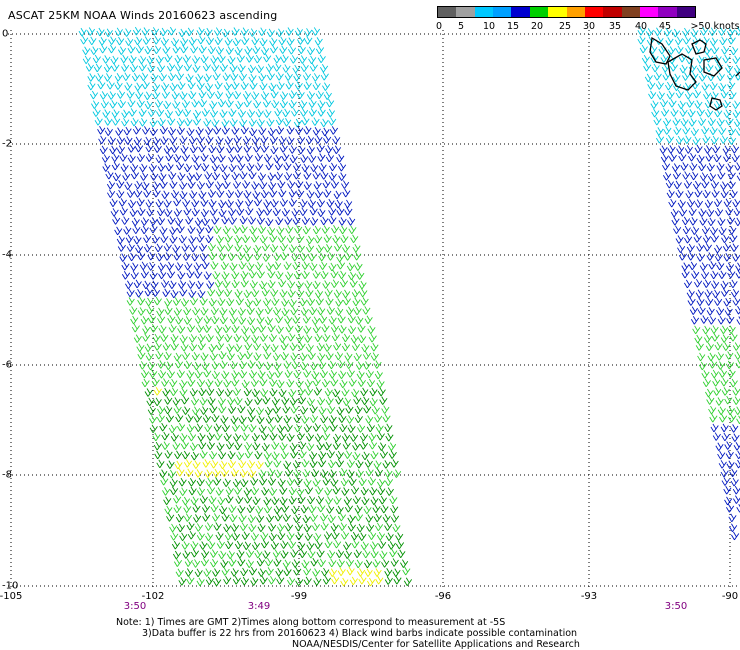 The height and width of the screenshot is (650, 740). I want to click on y-tick-2: -2, so click(7, 144).